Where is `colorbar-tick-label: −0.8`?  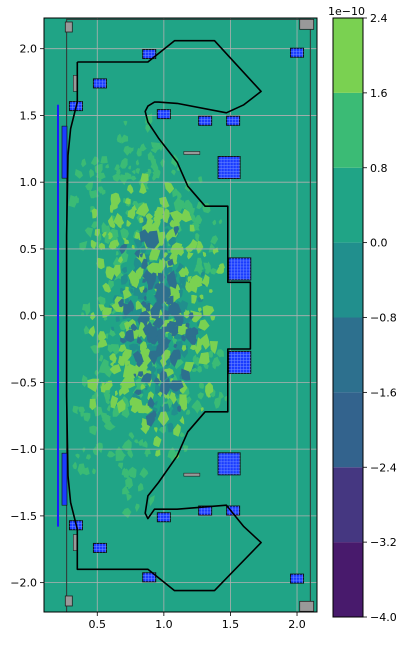
colorbar-tick-label: −0.8 is located at coordinates (383, 318).